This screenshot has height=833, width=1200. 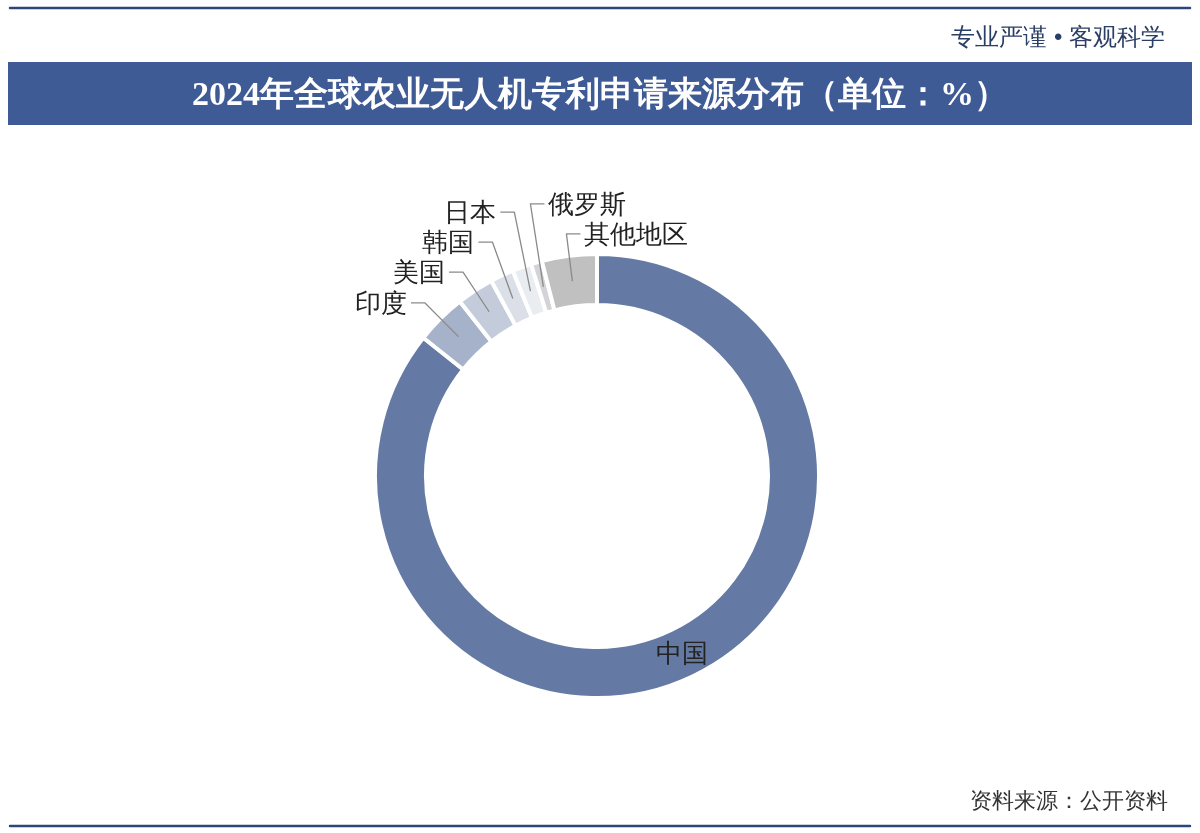 What do you see at coordinates (600, 93) in the screenshot?
I see `chart-title: 2024年全球农业无人机专利申请来源分布（单位：%）` at bounding box center [600, 93].